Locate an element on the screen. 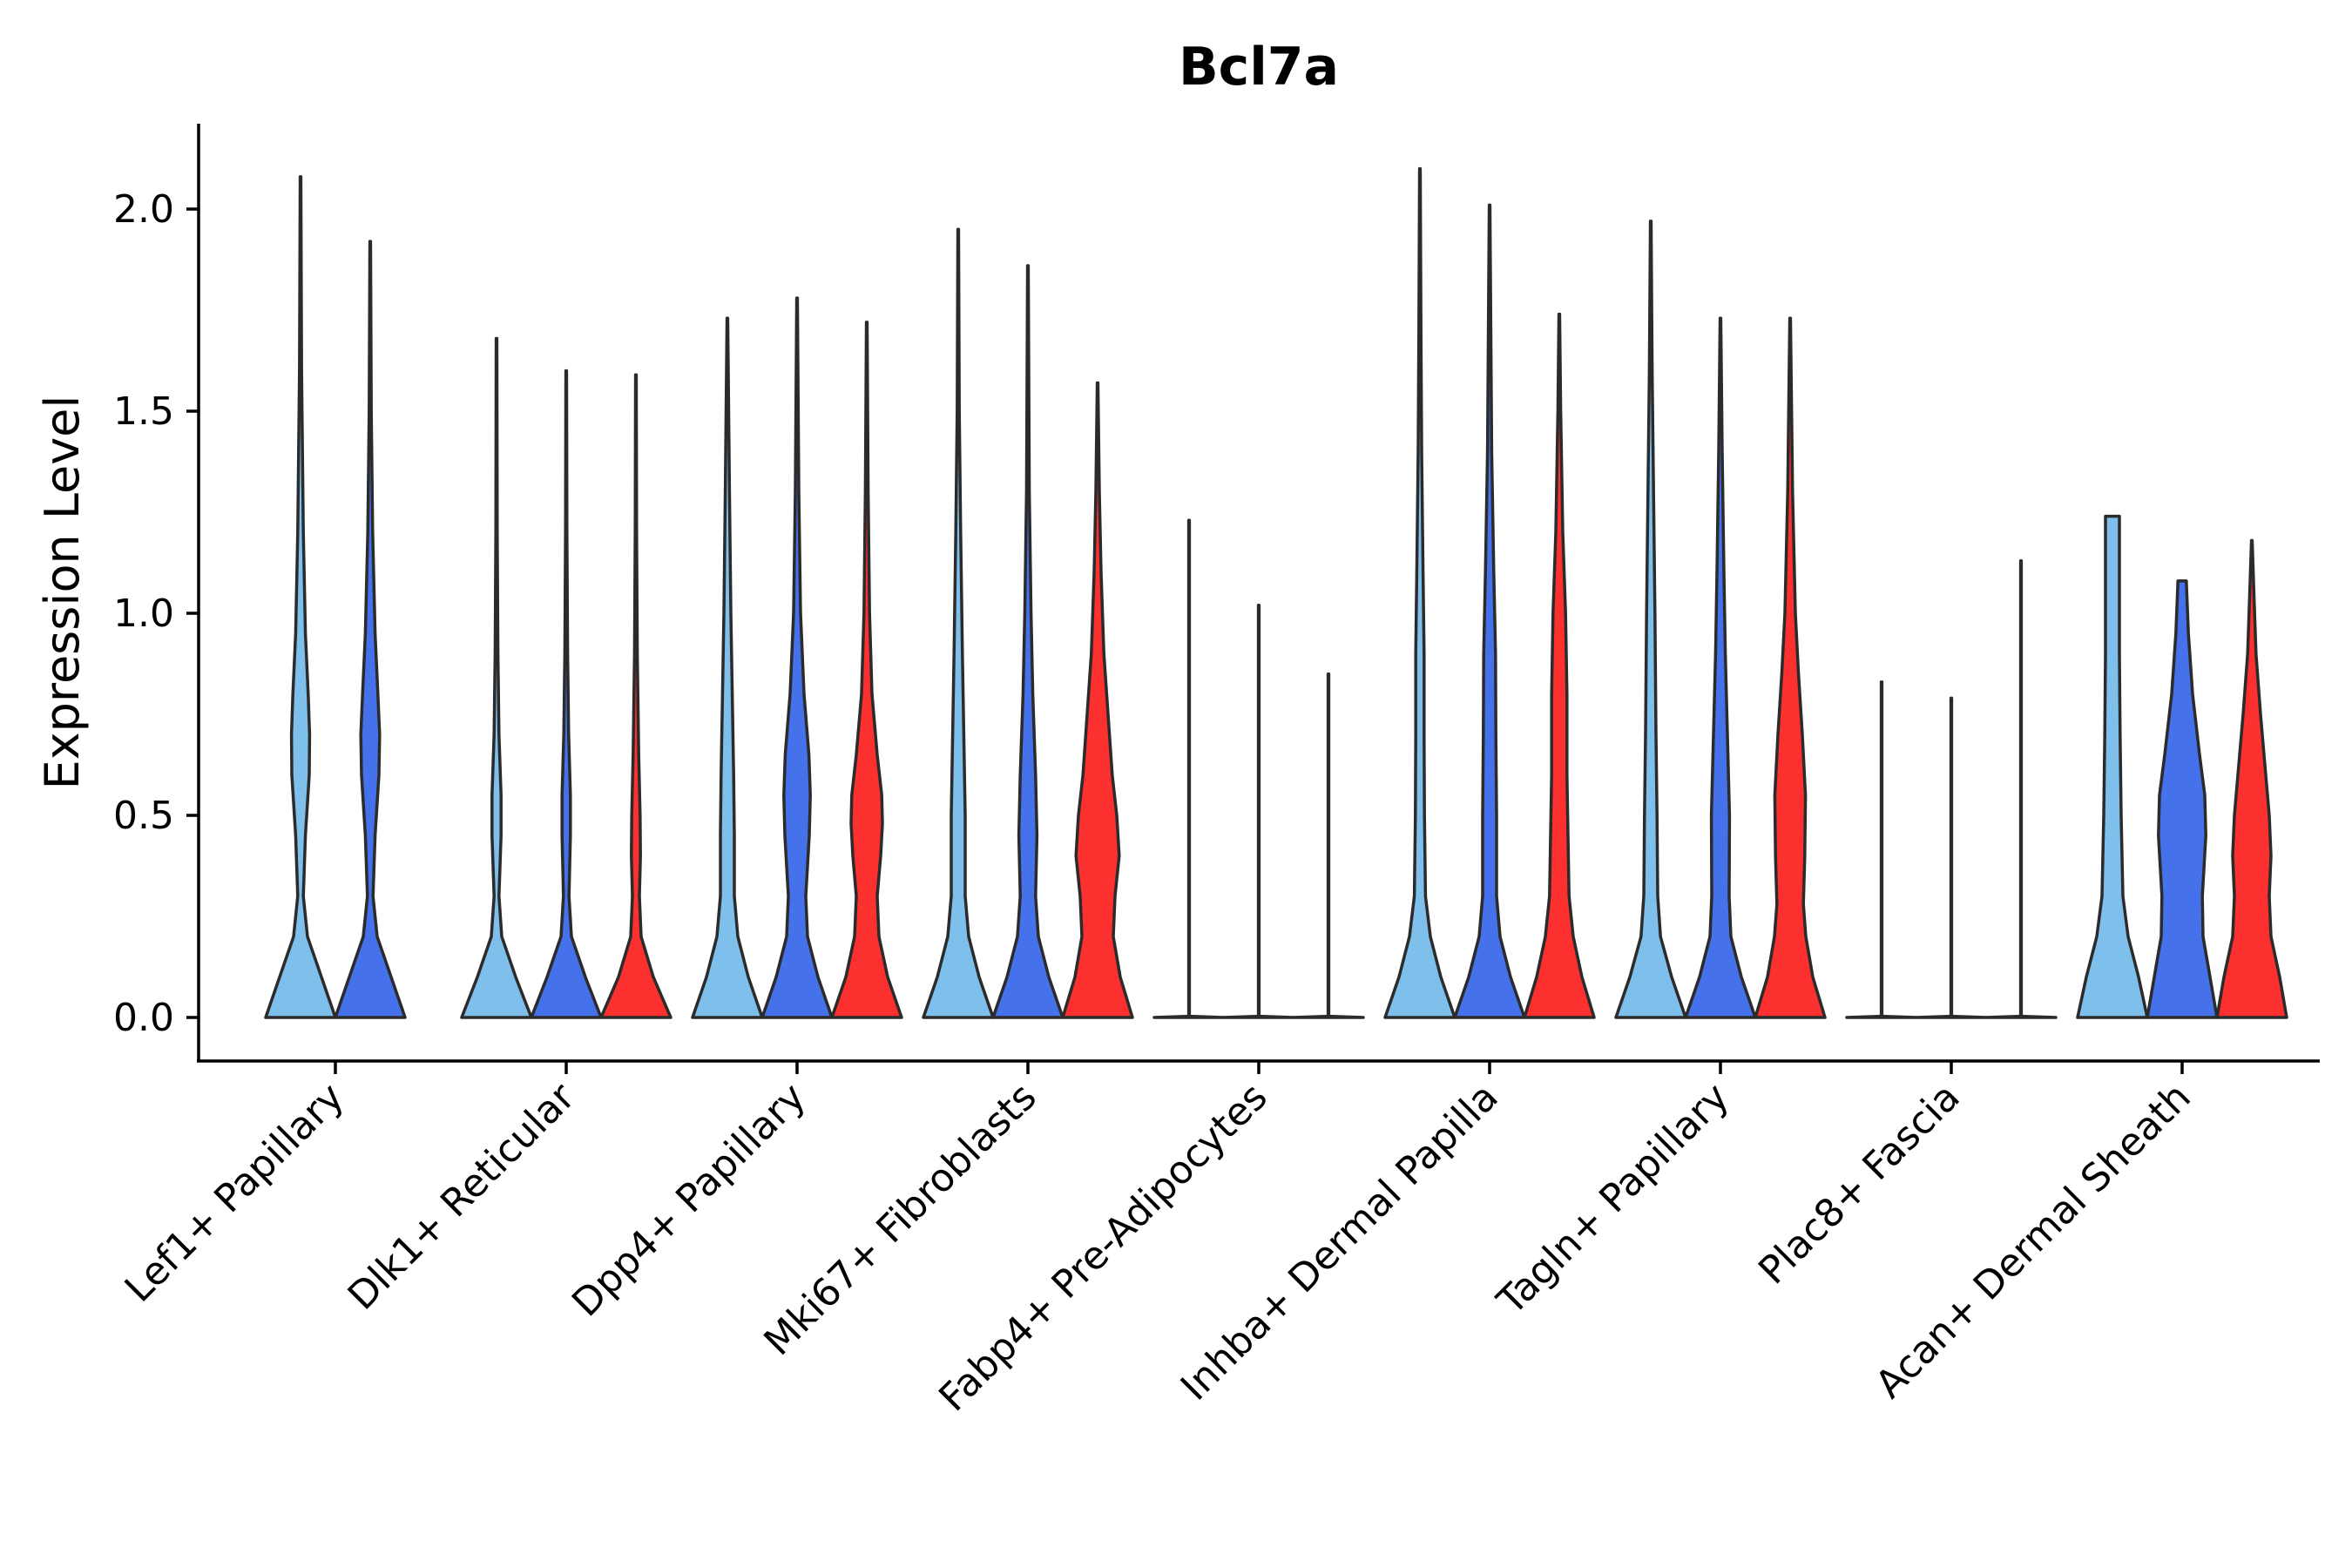 The image size is (2352, 1568). x-tick-label: Tagln+ Papillary is located at coordinates (1614, 1199).